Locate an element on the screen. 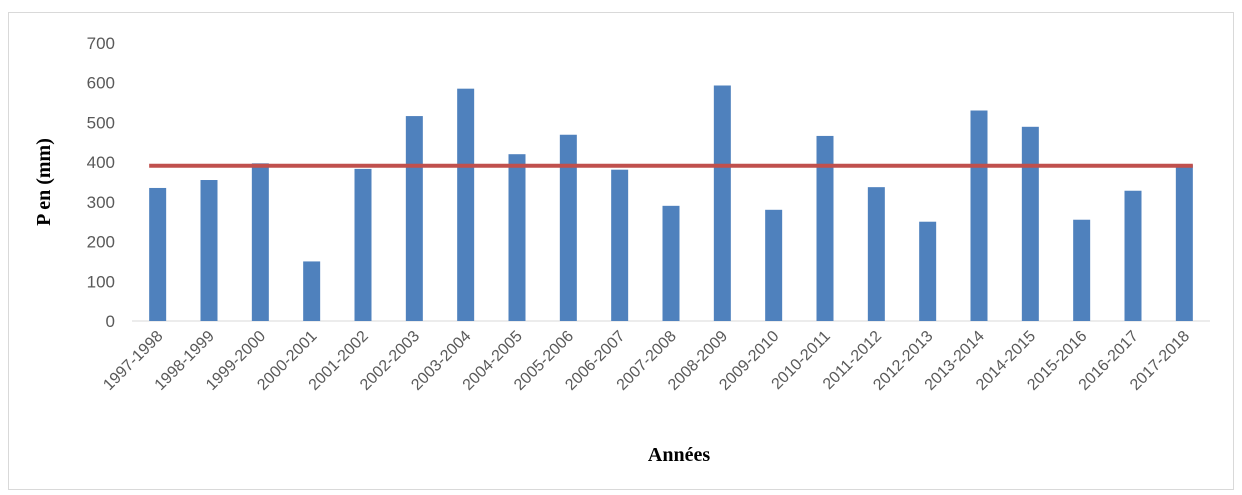  bar-2017-2018 is located at coordinates (1184, 242).